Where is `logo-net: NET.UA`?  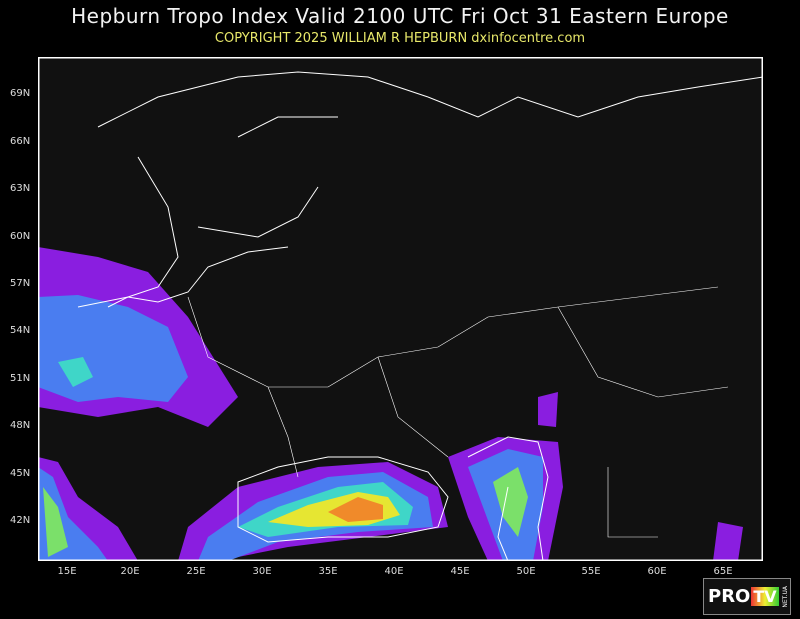
logo-net: NET.UA is located at coordinates (785, 596).